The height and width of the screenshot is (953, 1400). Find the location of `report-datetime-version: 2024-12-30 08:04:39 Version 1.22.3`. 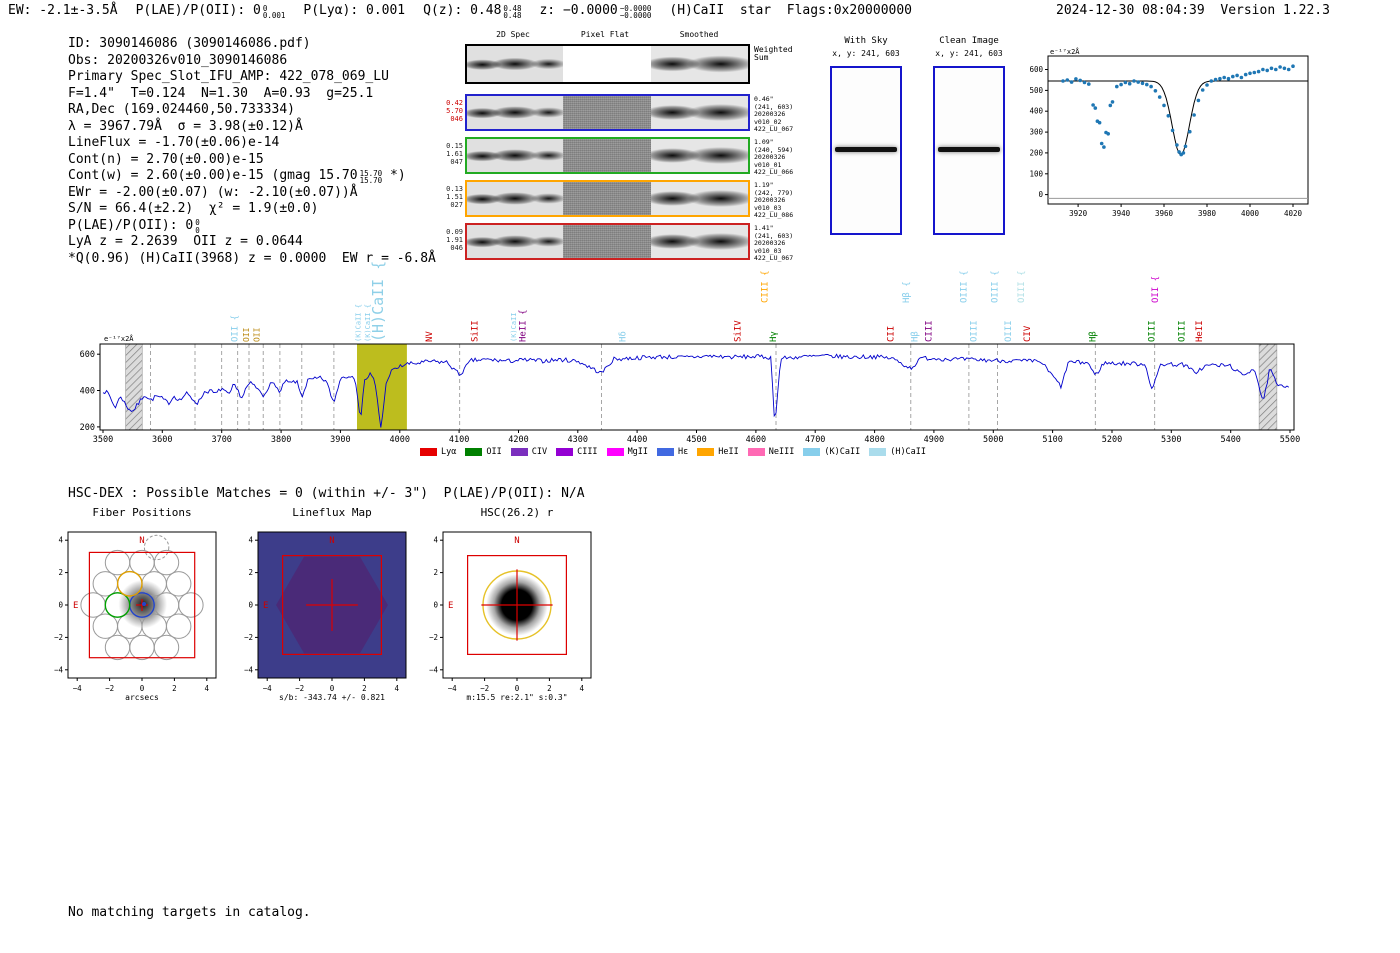

report-datetime-version: 2024-12-30 08:04:39 Version 1.22.3 is located at coordinates (1193, 10).